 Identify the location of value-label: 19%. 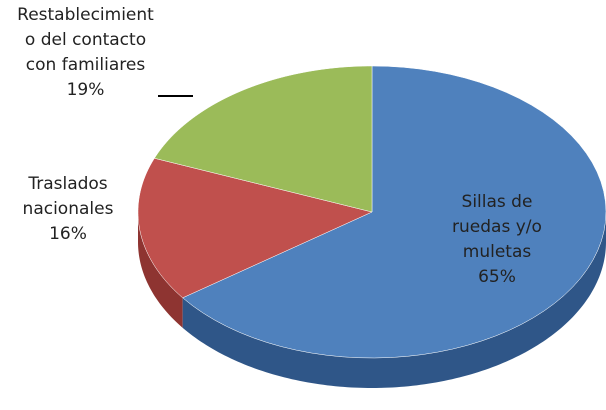
(85, 90).